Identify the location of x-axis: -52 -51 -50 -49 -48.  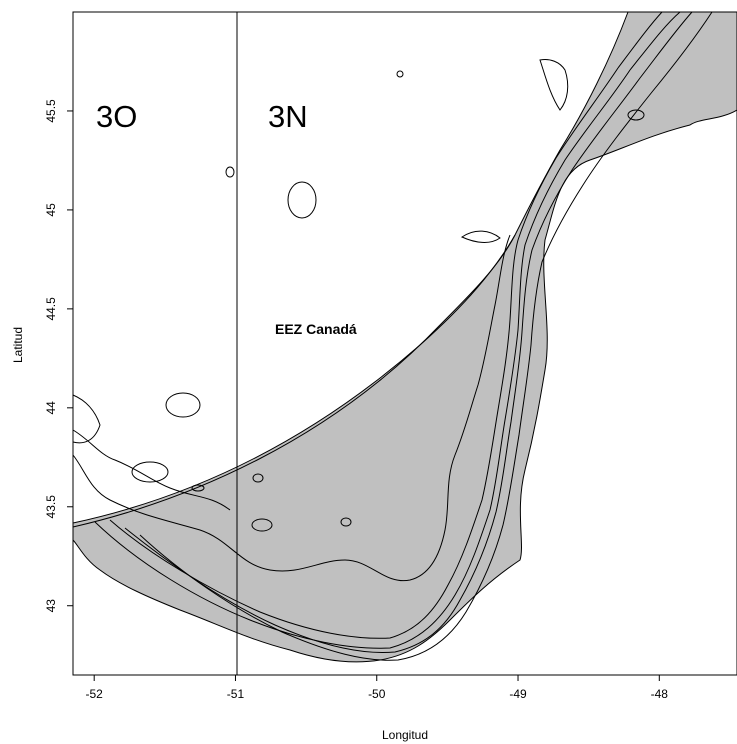
(377, 688).